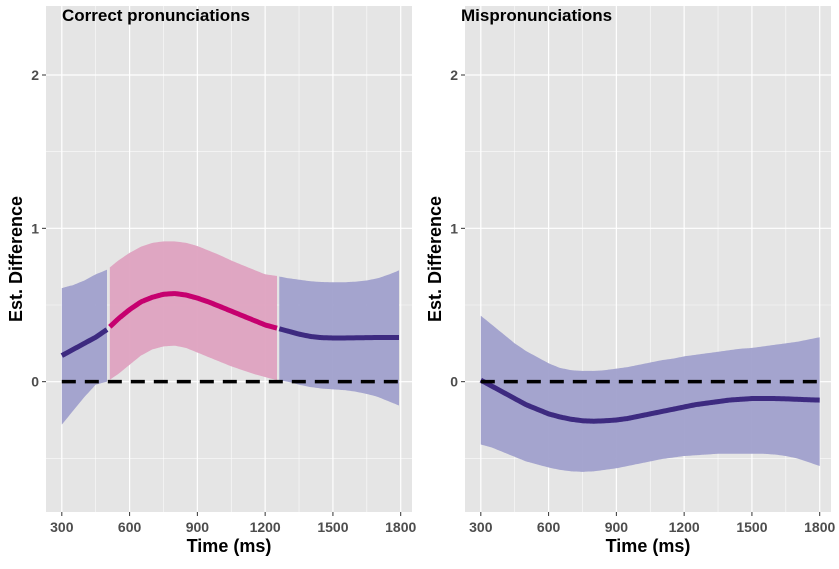 The image size is (839, 569). What do you see at coordinates (536, 15) in the screenshot?
I see `panel-title: Mispronunciations` at bounding box center [536, 15].